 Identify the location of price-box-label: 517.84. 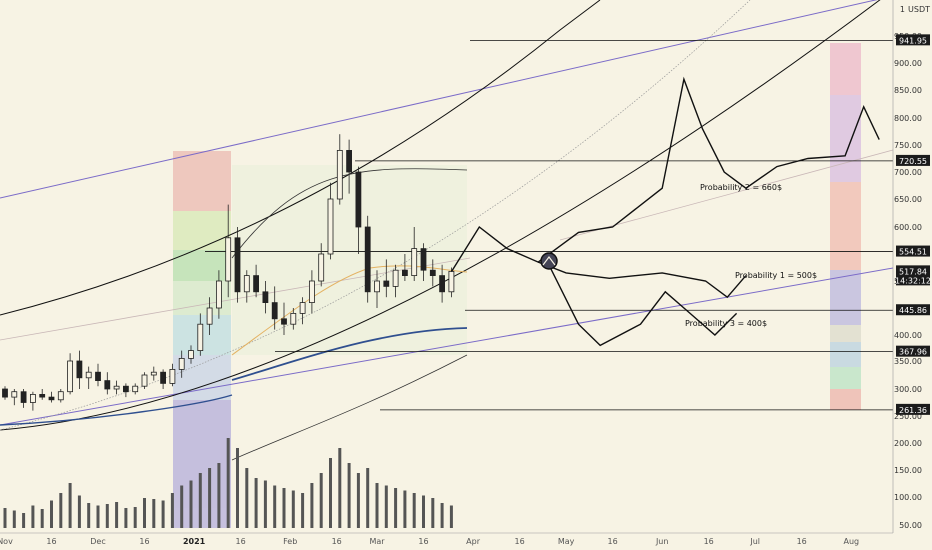
(913, 271).